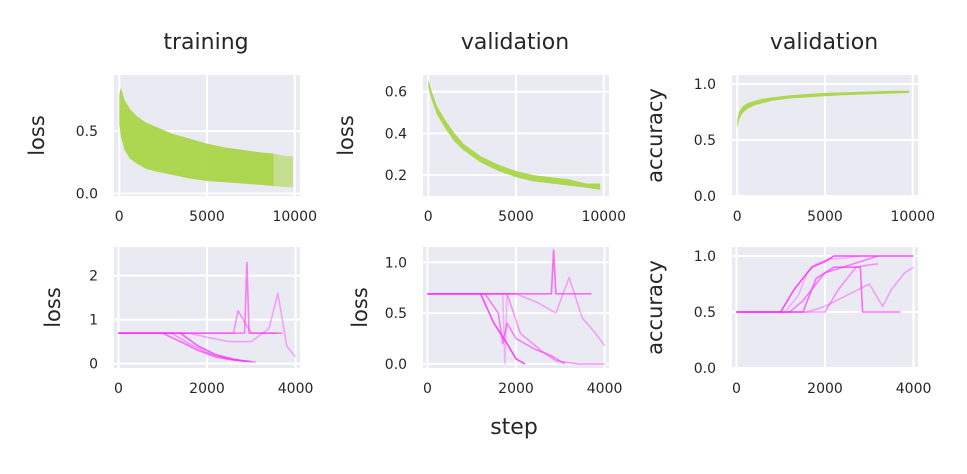 This screenshot has width=967, height=474. What do you see at coordinates (480, 150) in the screenshot?
I see `chart-panel-2: 0 5000 10000 0.2 0.4 0.6 loss` at bounding box center [480, 150].